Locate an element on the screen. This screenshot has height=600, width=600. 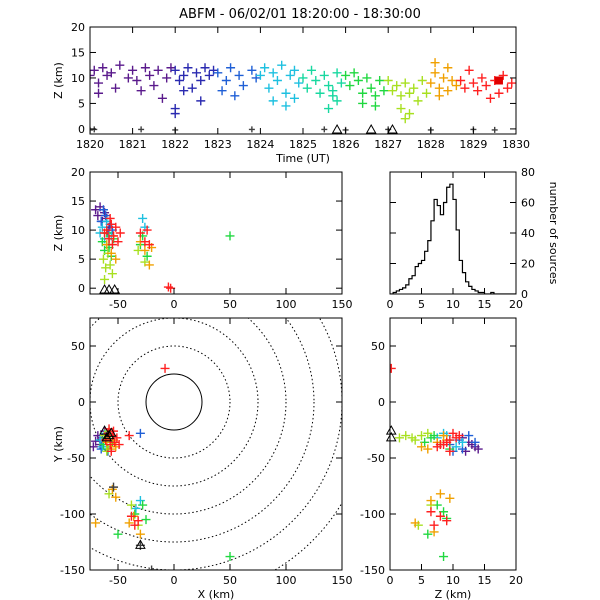
x-tick-label: 1821 is located at coordinates (133, 144).